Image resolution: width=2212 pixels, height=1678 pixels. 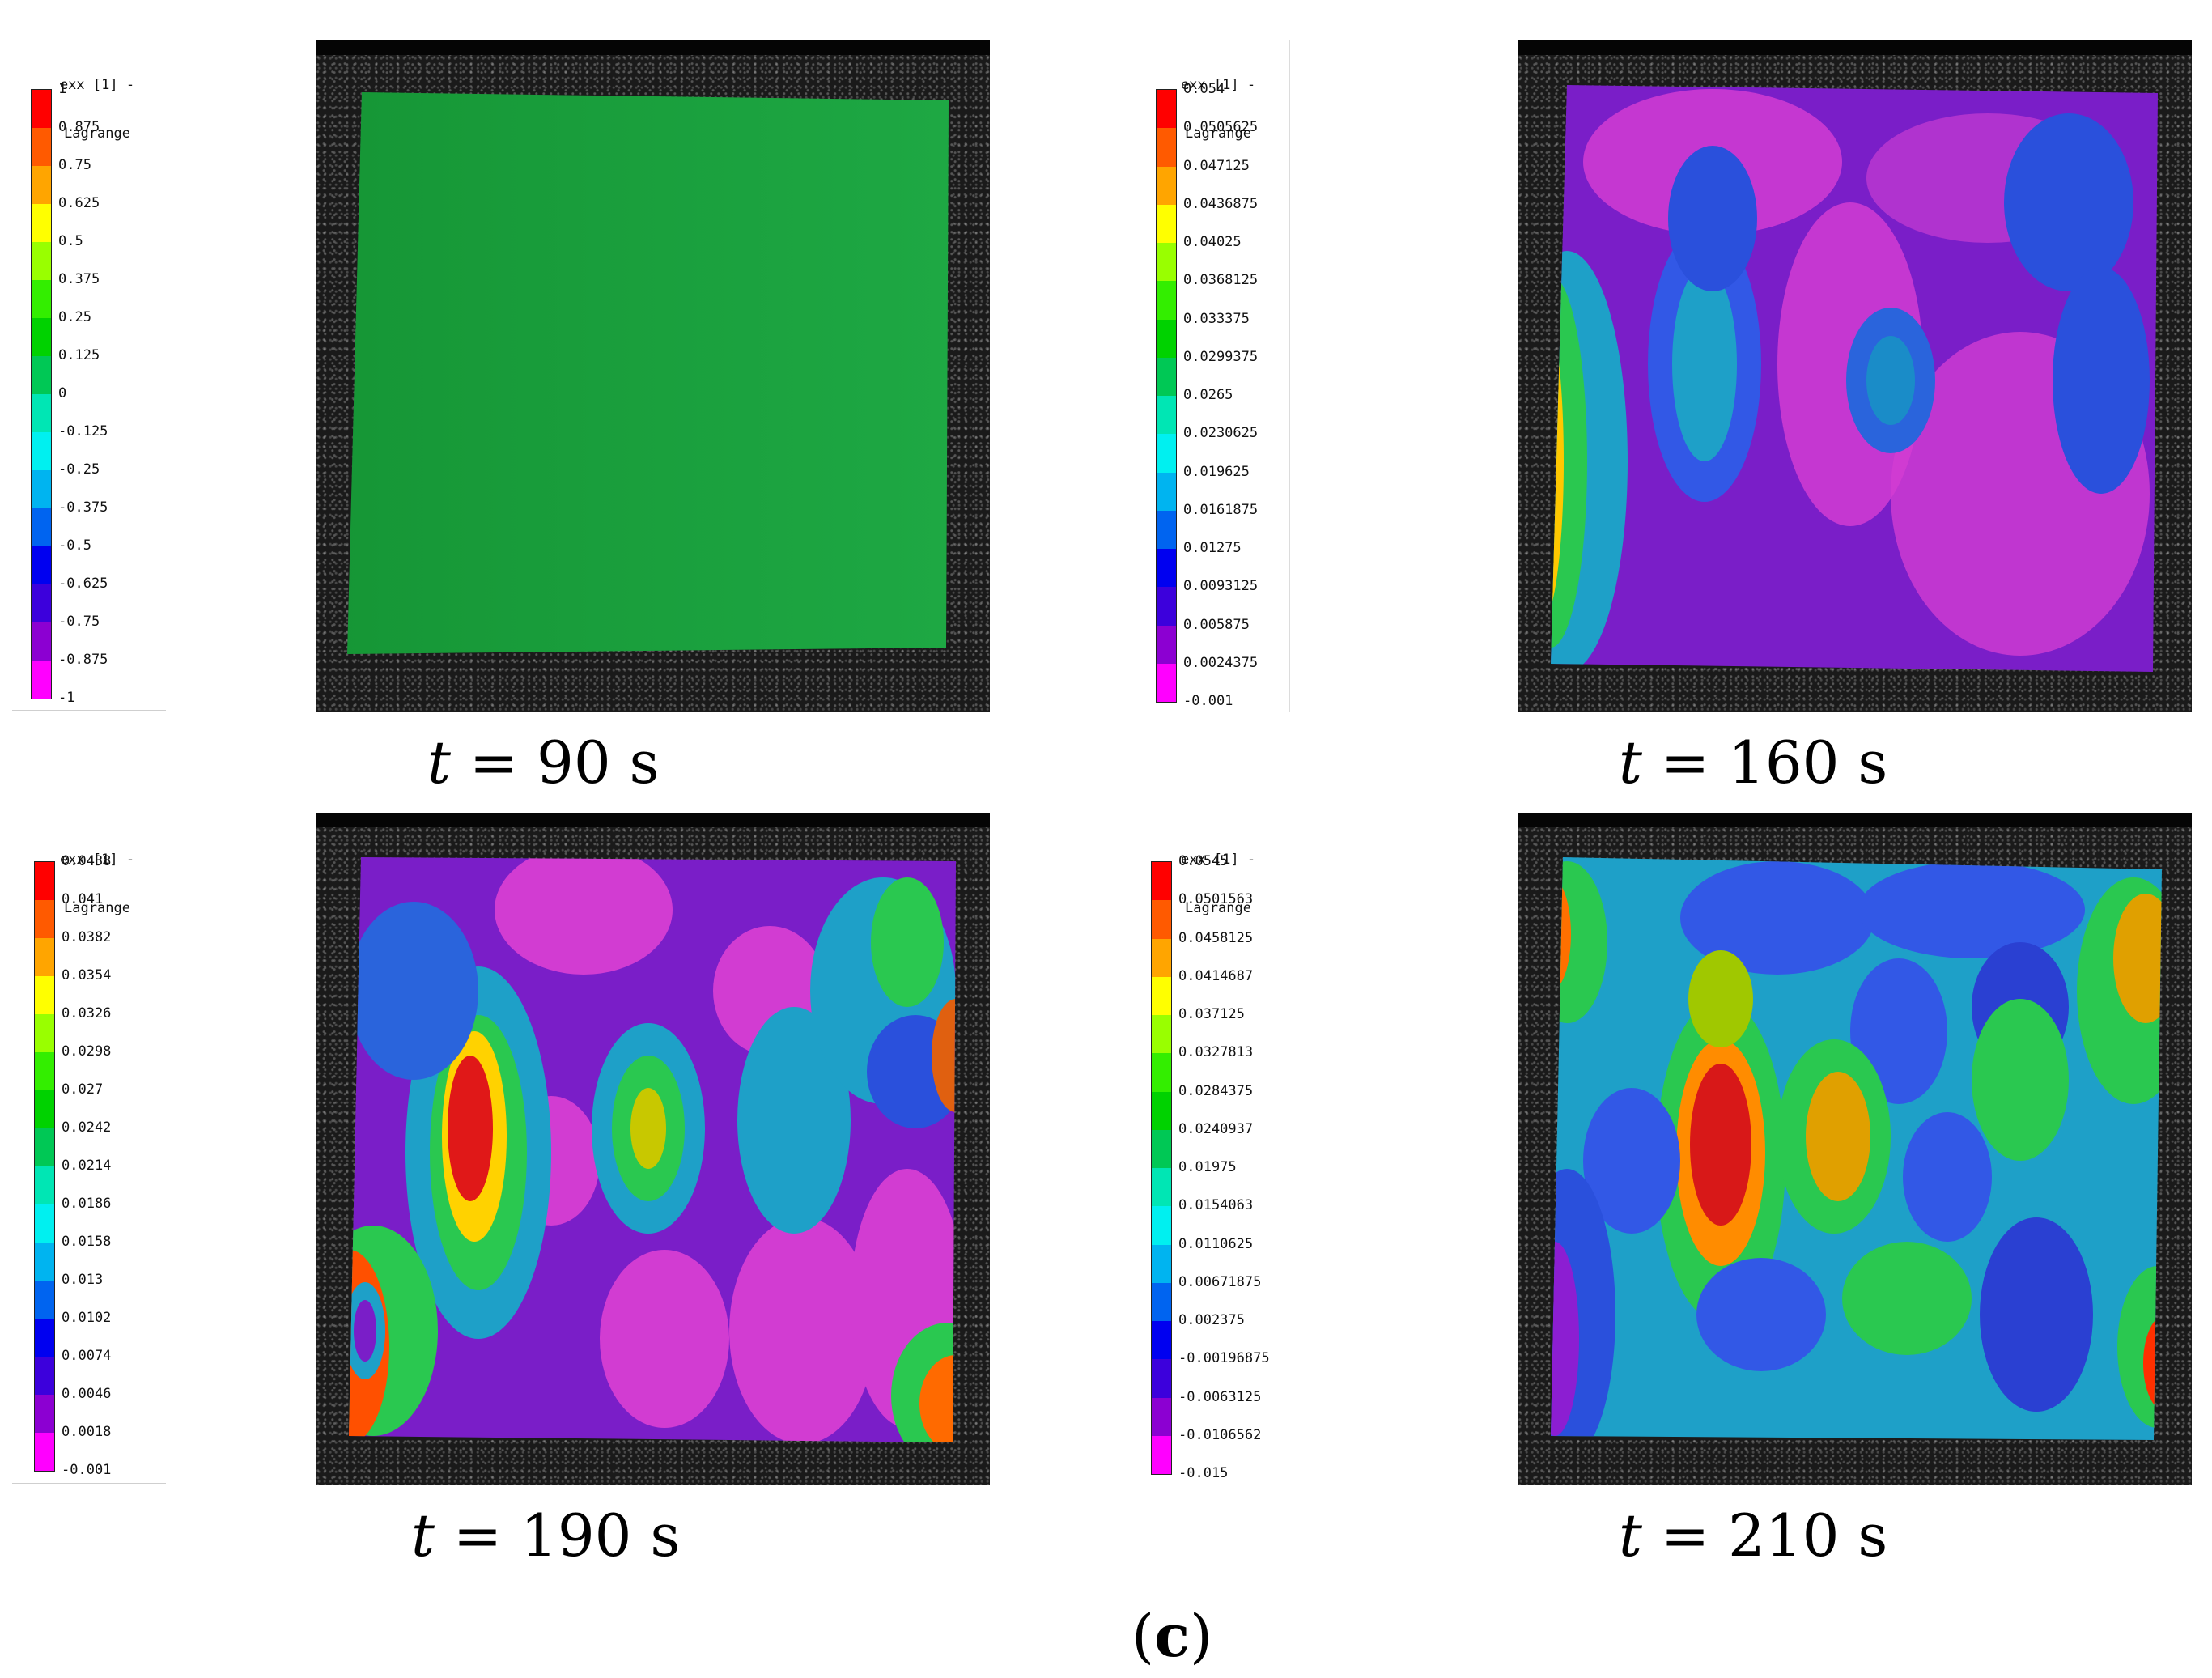 I want to click on colorbar-rule, so click(x=89, y=710).